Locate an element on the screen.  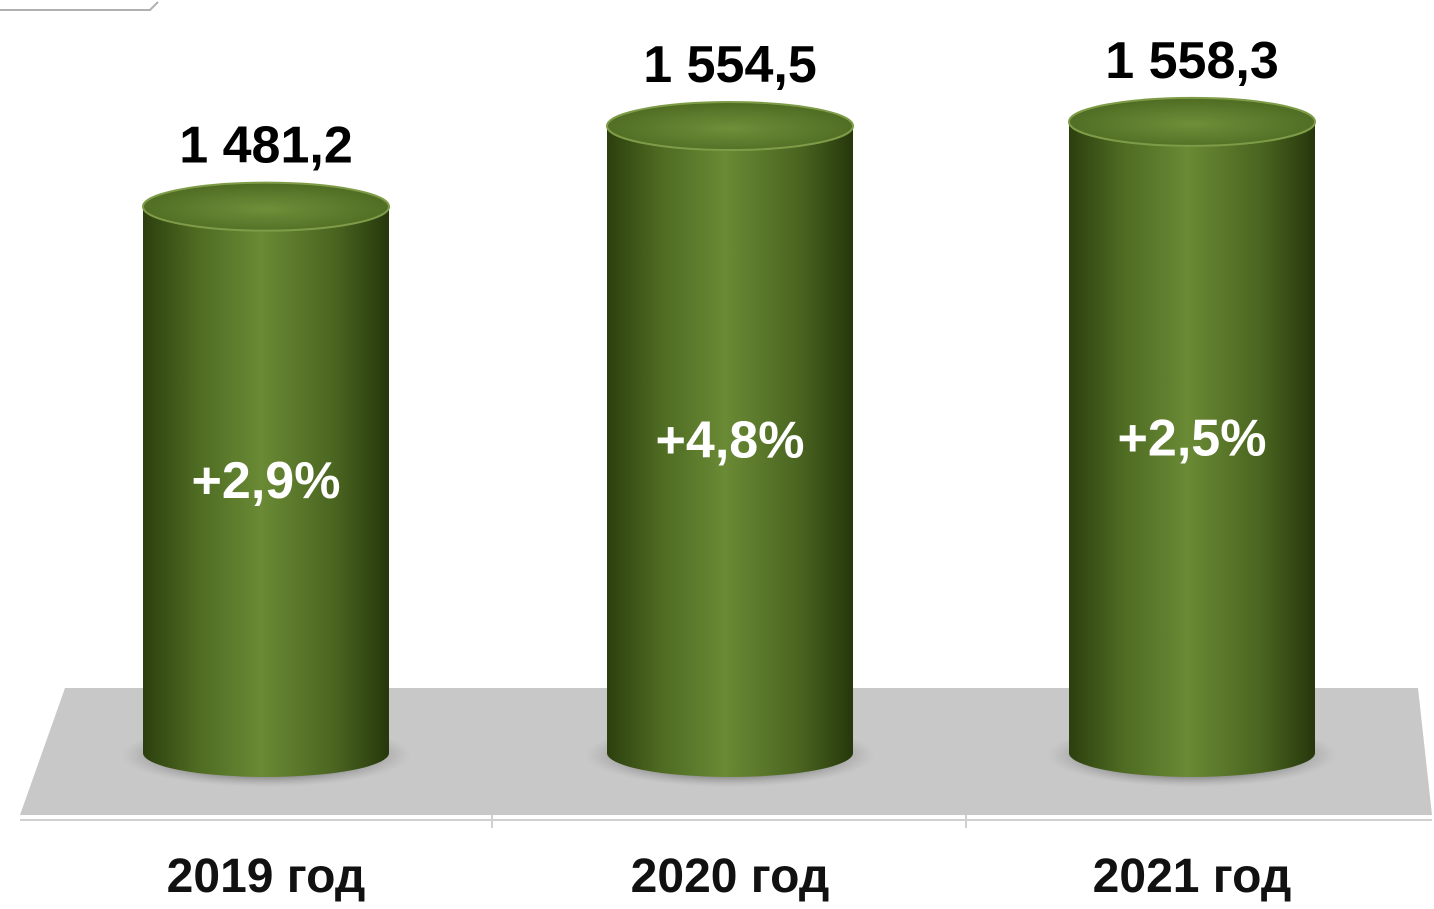
x-tick-label: 2019 год is located at coordinates (266, 876).